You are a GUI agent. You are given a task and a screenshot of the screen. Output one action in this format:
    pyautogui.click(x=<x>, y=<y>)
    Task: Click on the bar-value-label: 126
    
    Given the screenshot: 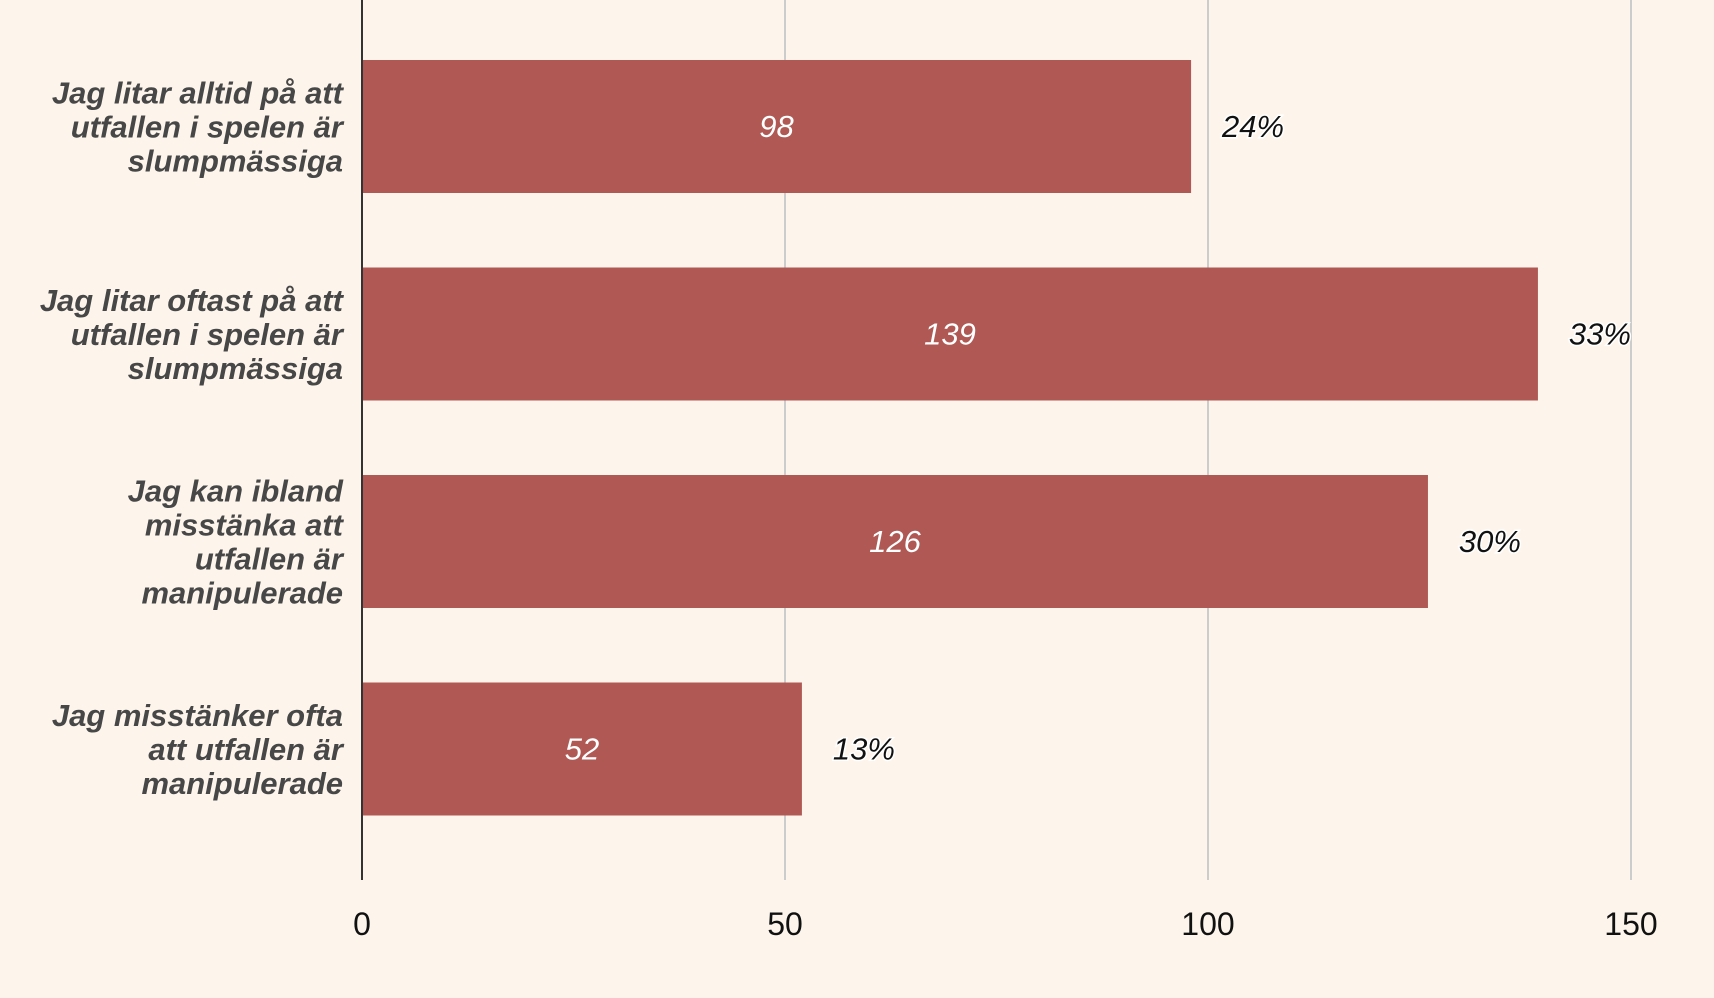 What is the action you would take?
    pyautogui.click(x=895, y=541)
    